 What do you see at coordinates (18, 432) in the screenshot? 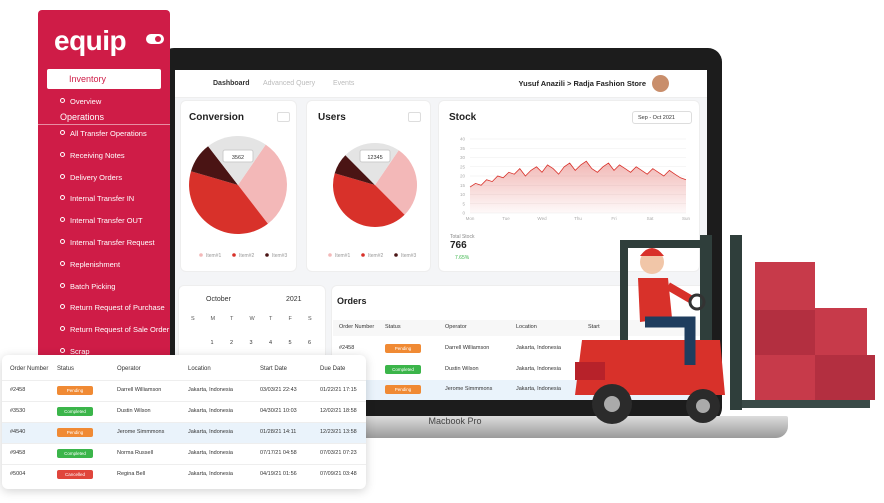
I see `table-cell: #4540` at bounding box center [18, 432].